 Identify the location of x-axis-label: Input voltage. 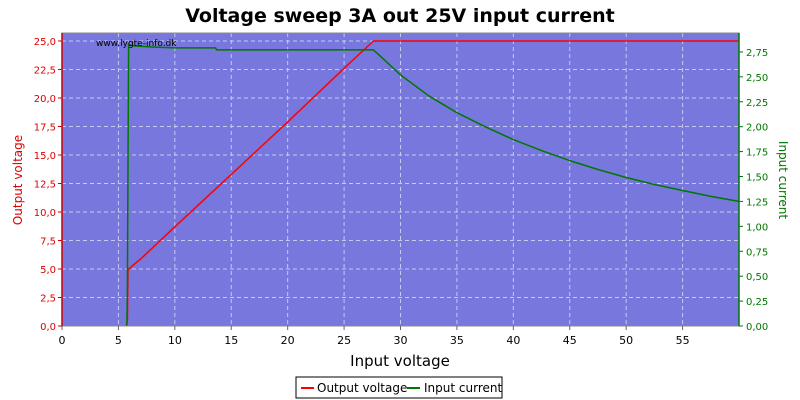
(400, 361).